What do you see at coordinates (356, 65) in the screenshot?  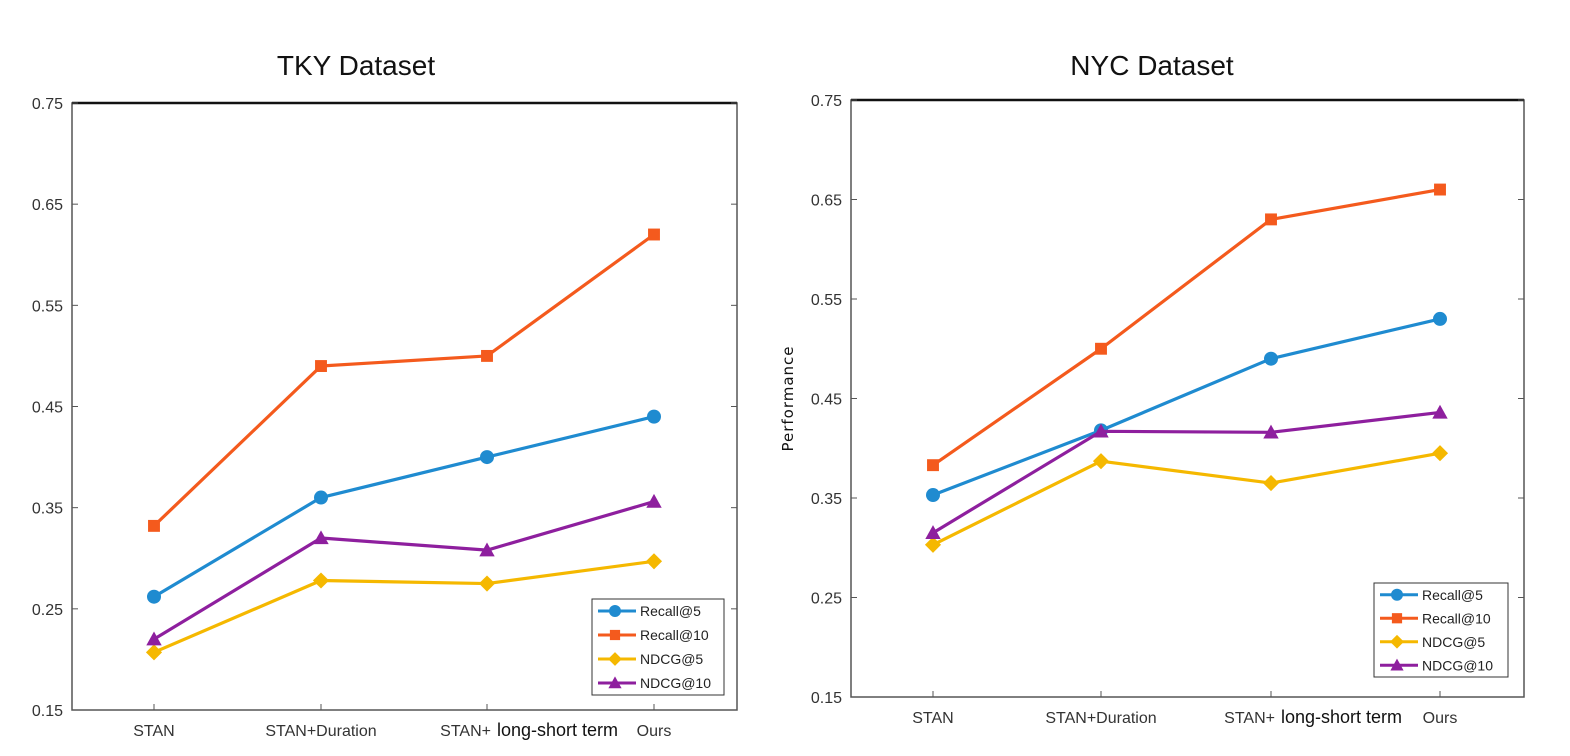 I see `chart-title: TKY Dataset` at bounding box center [356, 65].